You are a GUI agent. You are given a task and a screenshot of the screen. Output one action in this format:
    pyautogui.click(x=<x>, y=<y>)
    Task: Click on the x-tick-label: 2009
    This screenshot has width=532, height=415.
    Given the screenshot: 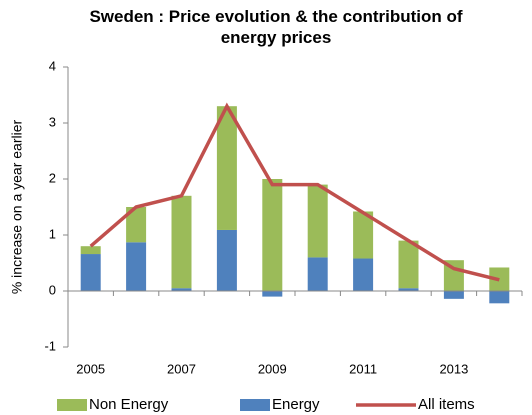 What is the action you would take?
    pyautogui.click(x=272, y=368)
    